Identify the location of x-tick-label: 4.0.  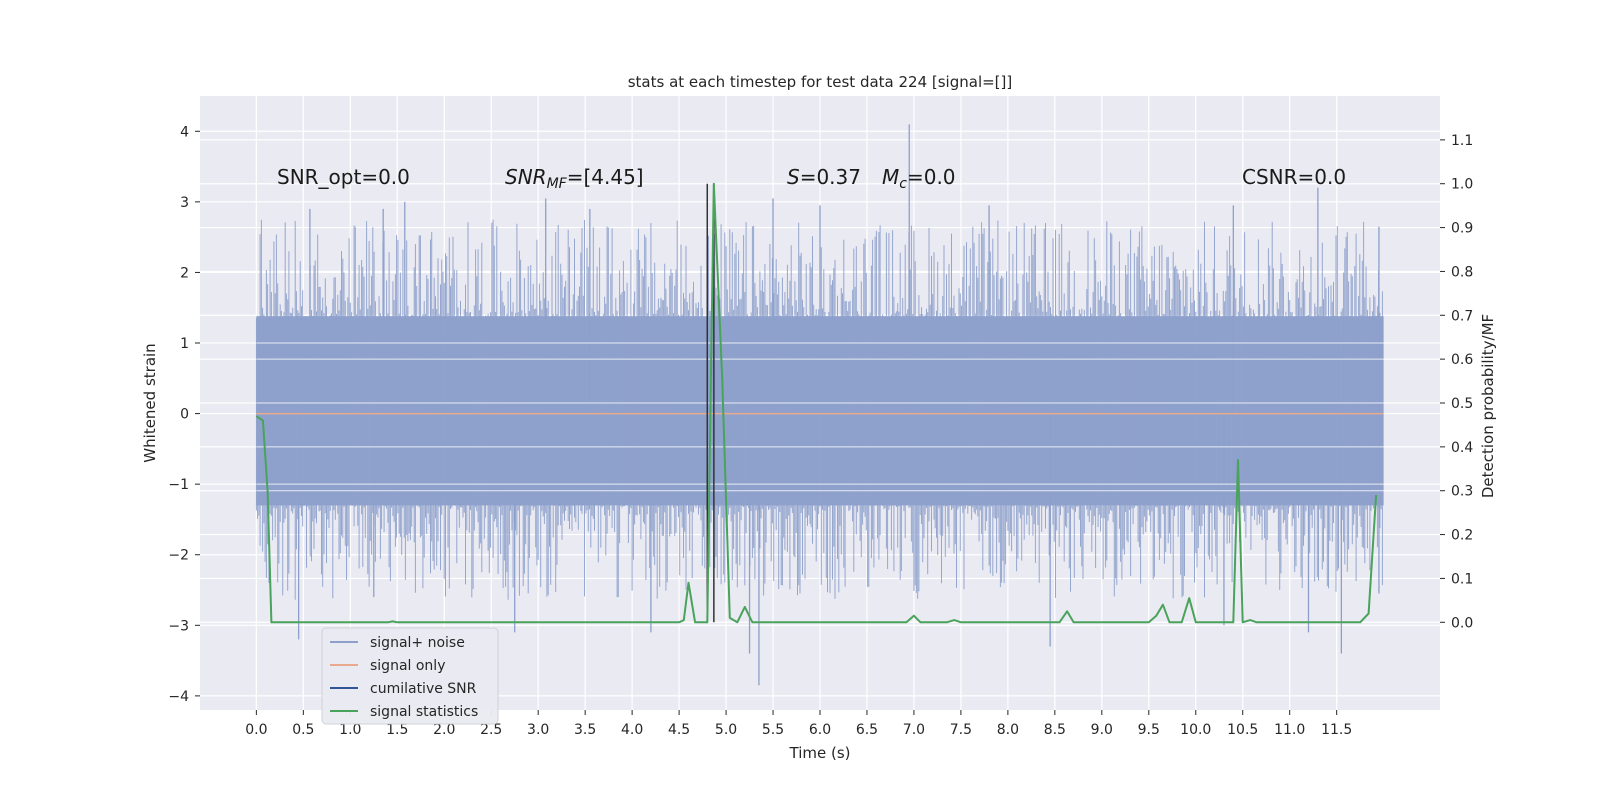
(632, 730).